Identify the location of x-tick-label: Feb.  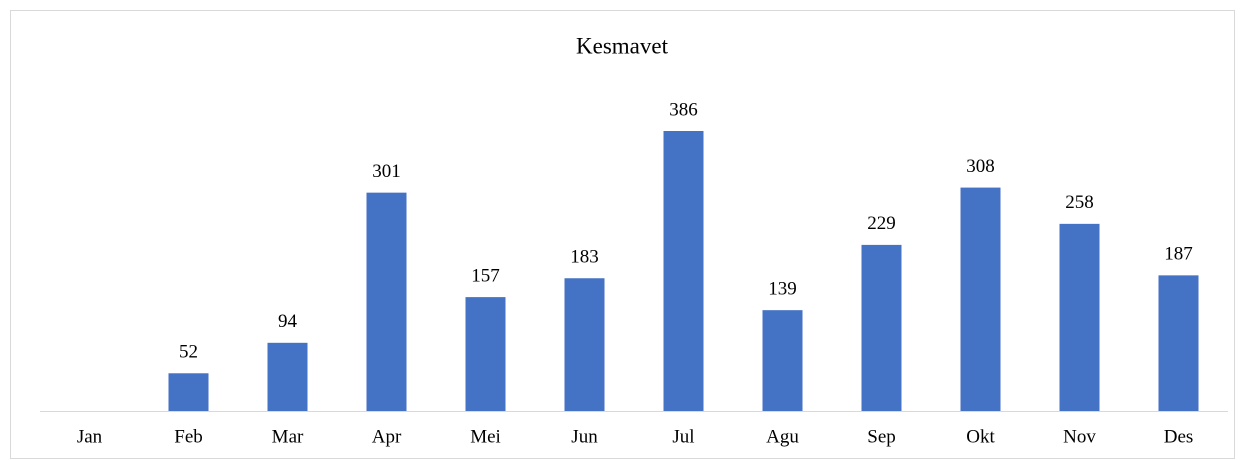
(188, 436).